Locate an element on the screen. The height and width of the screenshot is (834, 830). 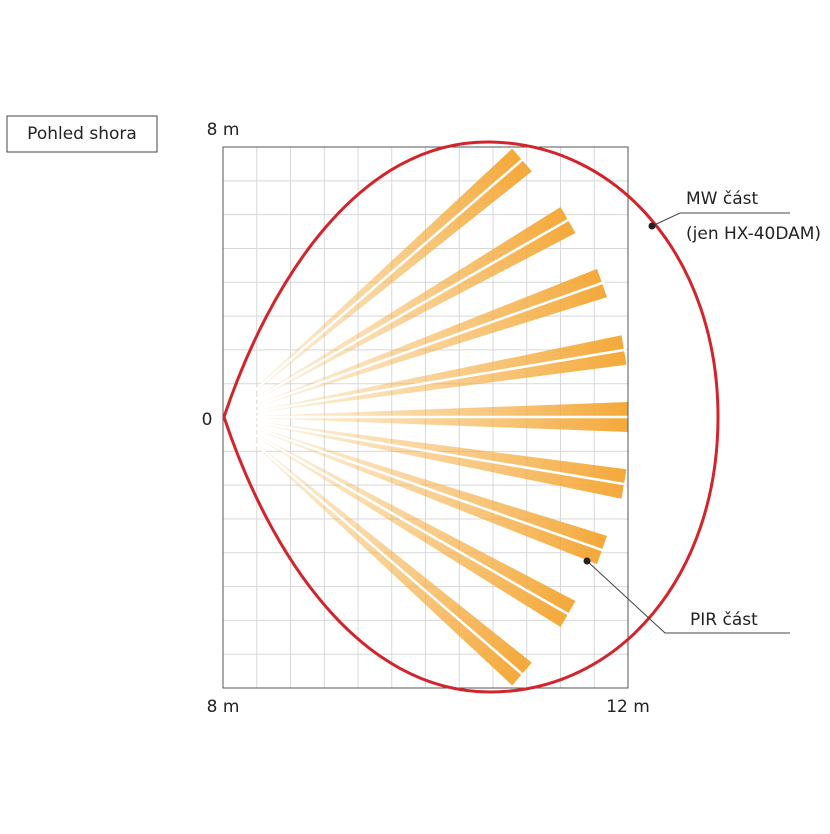
axis-label: 12 m is located at coordinates (628, 707).